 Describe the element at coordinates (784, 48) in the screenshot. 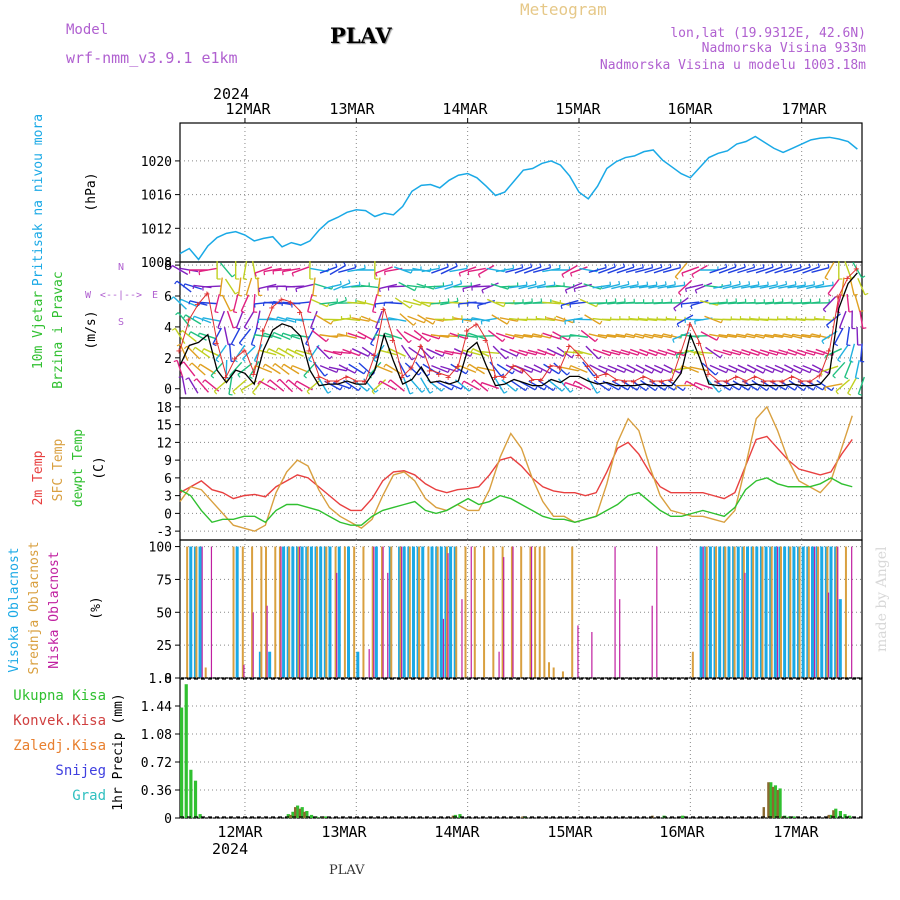

I see `station-elevation: Nadmorska Visina 933m` at that location.